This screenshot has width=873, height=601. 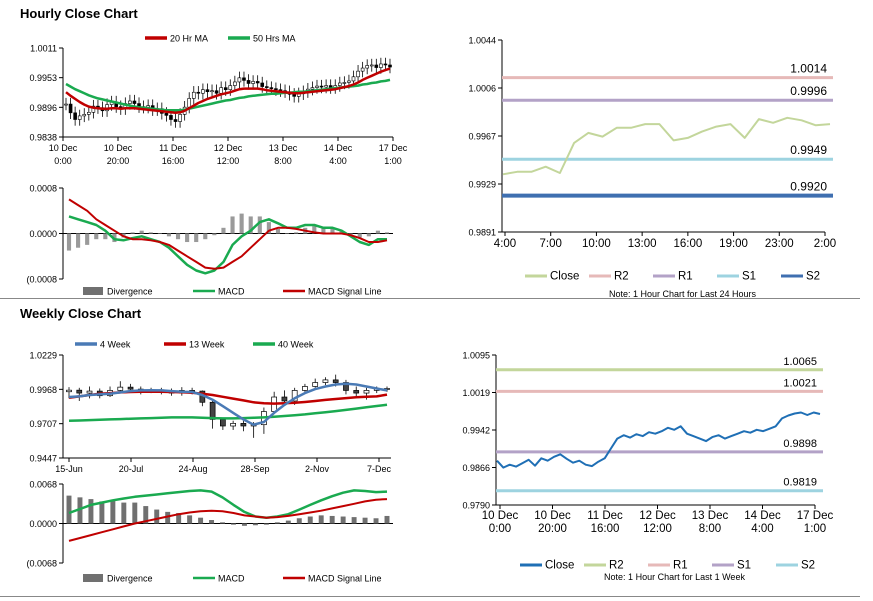 I want to click on hourly-price-x-tick-label: 13 Dec, so click(x=283, y=148).